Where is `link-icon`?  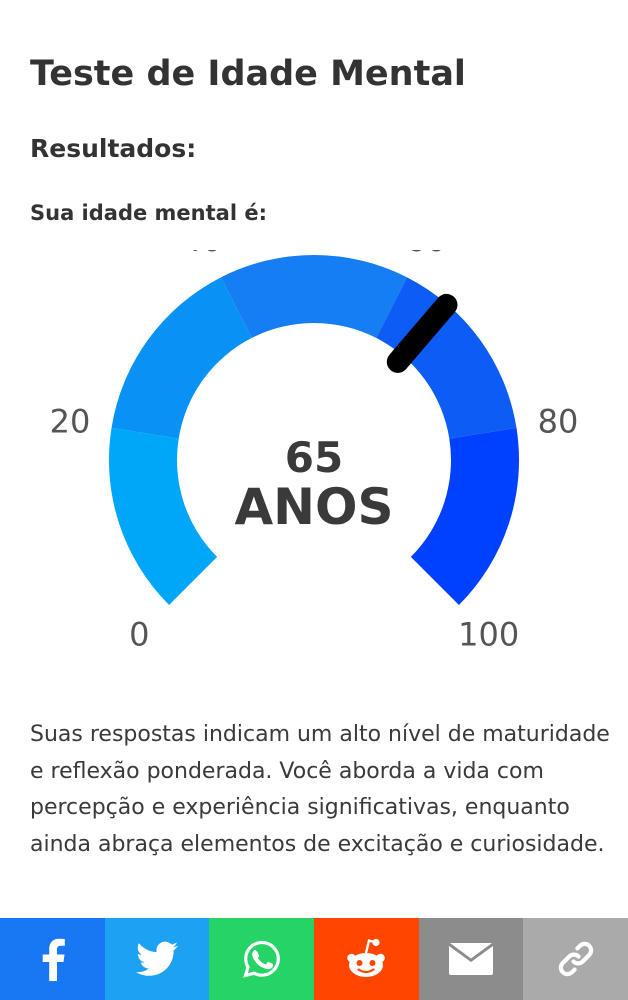
link-icon is located at coordinates (575, 959).